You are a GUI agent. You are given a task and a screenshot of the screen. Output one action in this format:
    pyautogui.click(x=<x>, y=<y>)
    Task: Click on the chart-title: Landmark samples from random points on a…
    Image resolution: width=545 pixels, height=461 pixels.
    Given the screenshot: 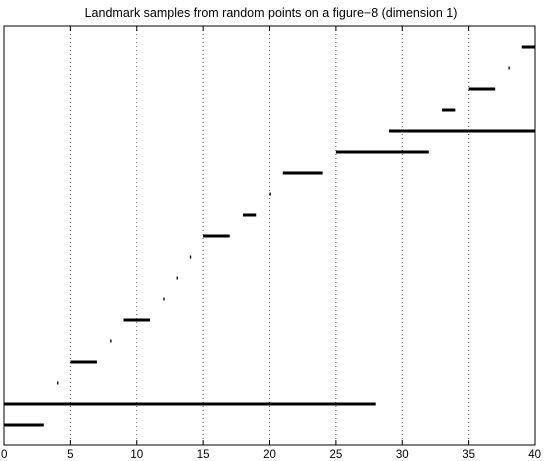 What is the action you would take?
    pyautogui.click(x=271, y=13)
    